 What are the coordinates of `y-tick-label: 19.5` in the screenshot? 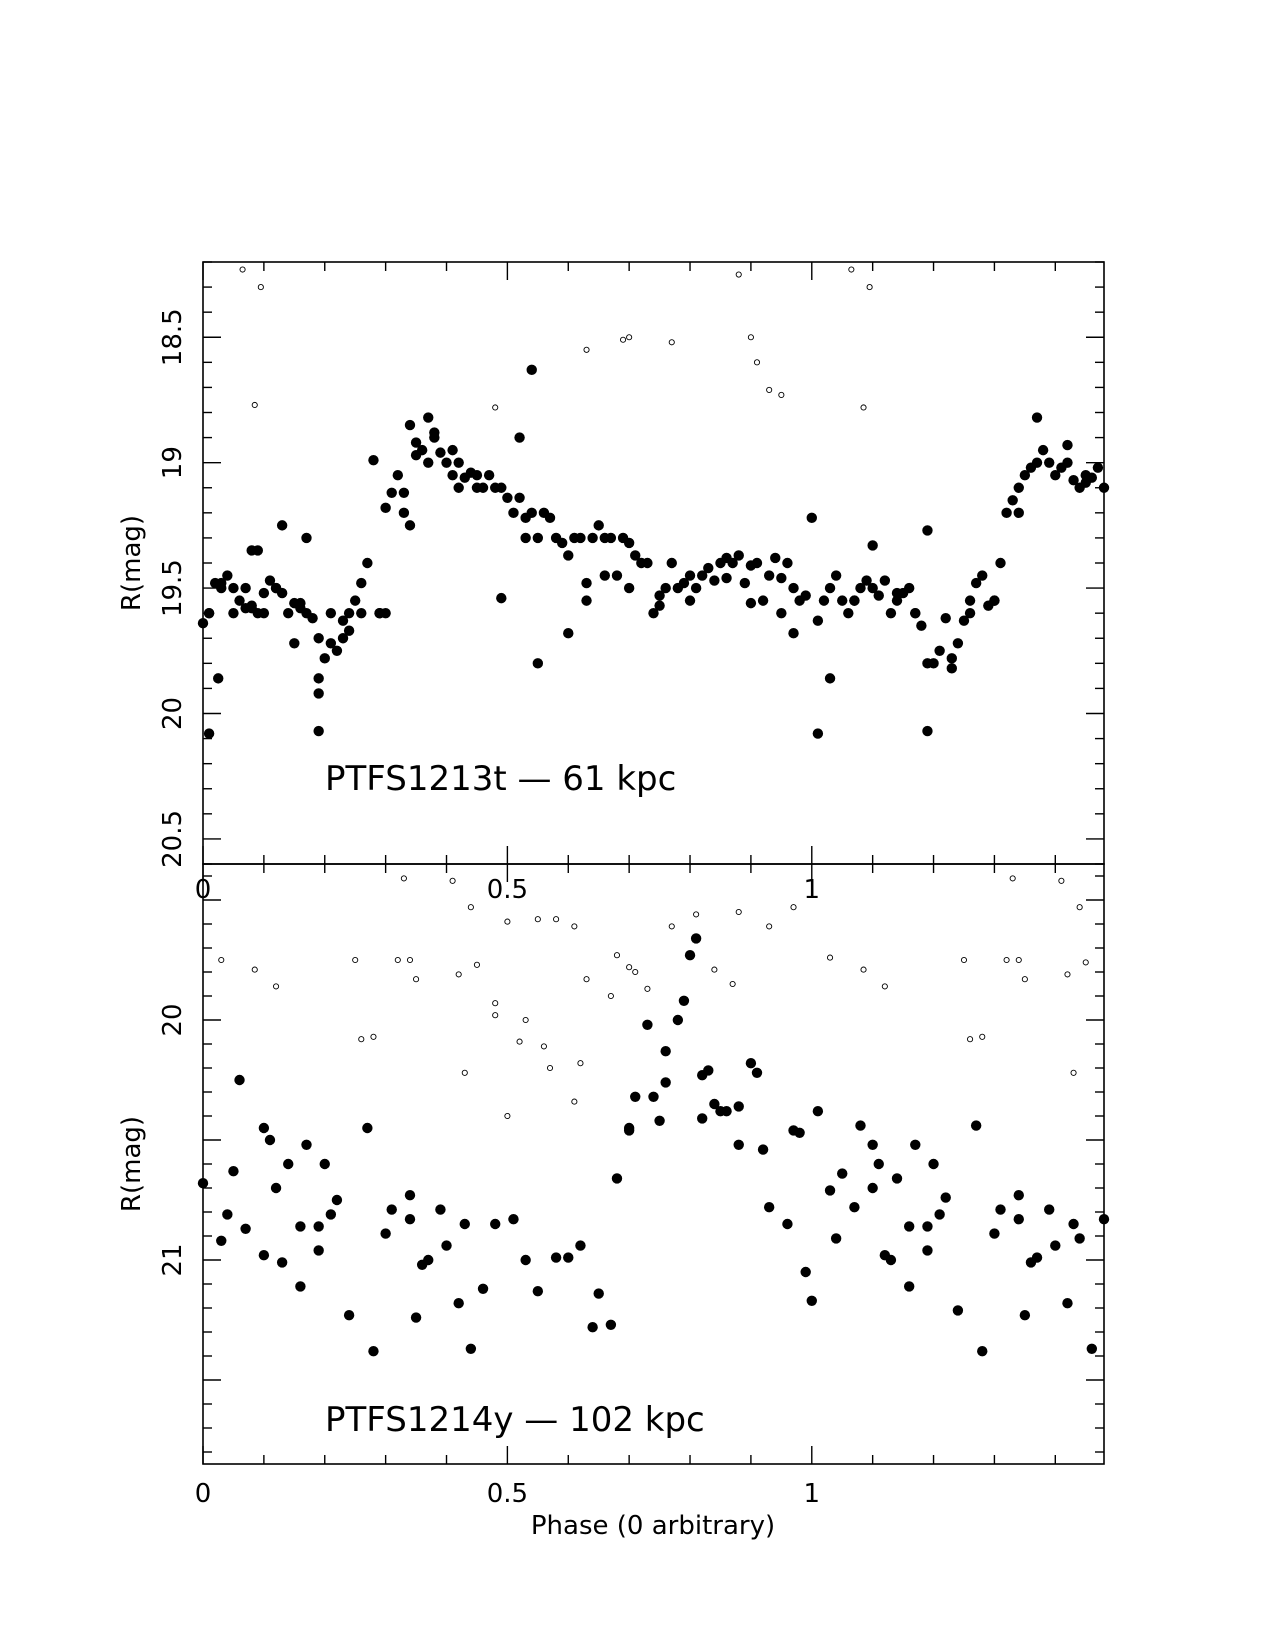 It's located at (173, 588).